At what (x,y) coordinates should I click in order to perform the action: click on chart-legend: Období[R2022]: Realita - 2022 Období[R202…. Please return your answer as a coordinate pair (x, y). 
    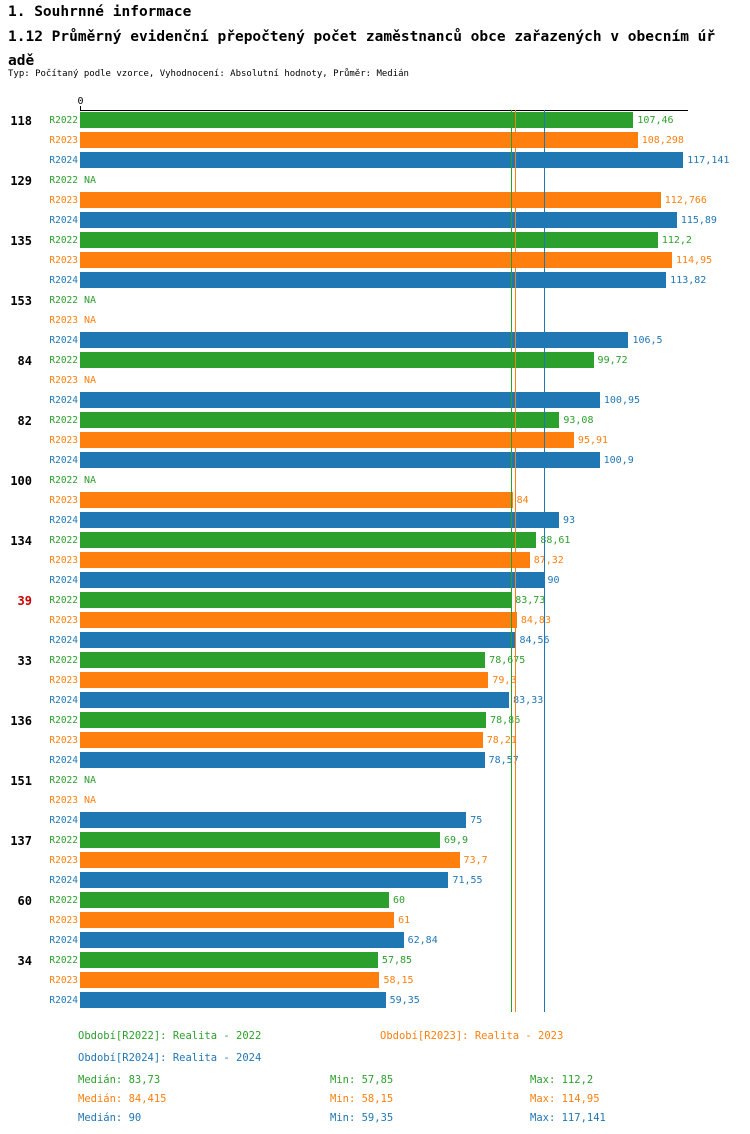
    Looking at the image, I should click on (375, 1052).